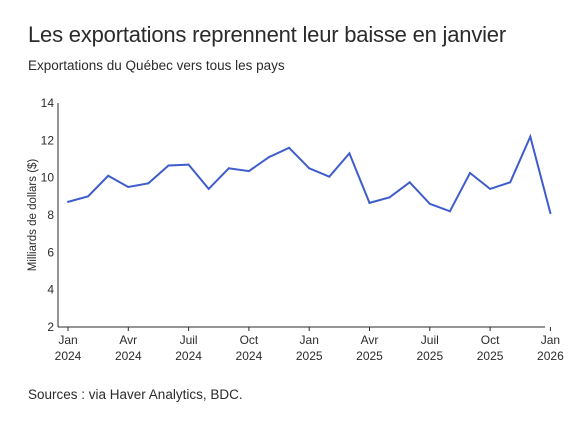 Image resolution: width=575 pixels, height=431 pixels. I want to click on y-axis: 2 4 6 8 10 12 14 Milliards de dollars ($), so click(43, 215).